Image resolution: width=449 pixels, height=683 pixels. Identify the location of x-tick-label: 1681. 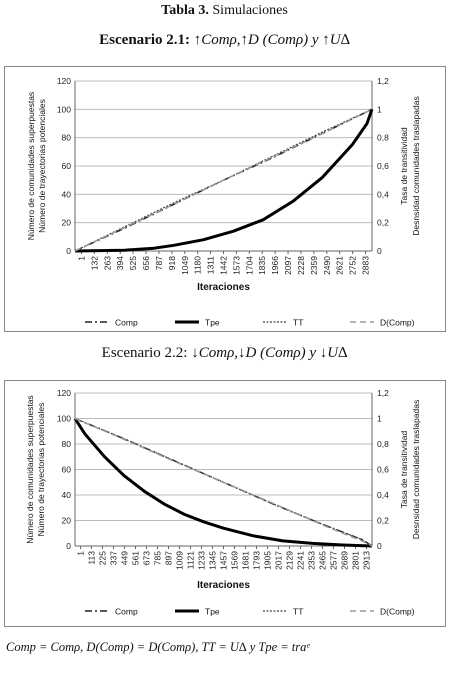
(246, 560).